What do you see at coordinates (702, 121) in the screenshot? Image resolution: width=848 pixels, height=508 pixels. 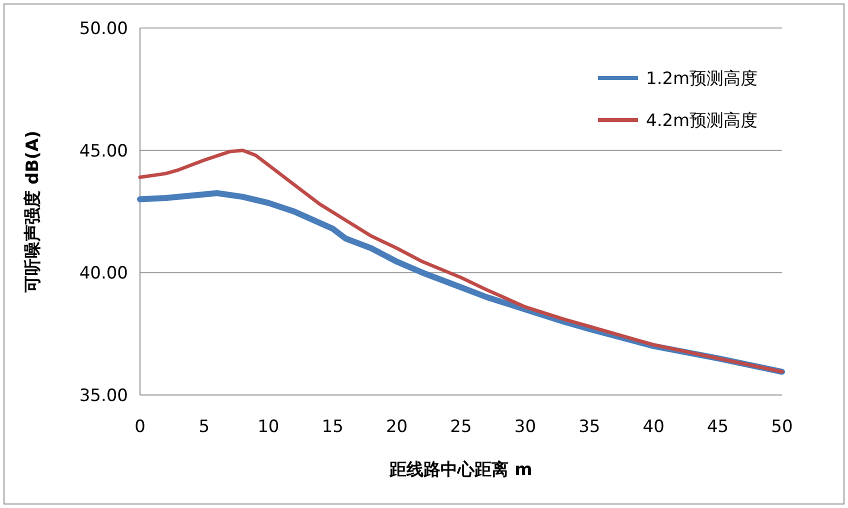 I see `legend-label: 4.2m预测高度` at bounding box center [702, 121].